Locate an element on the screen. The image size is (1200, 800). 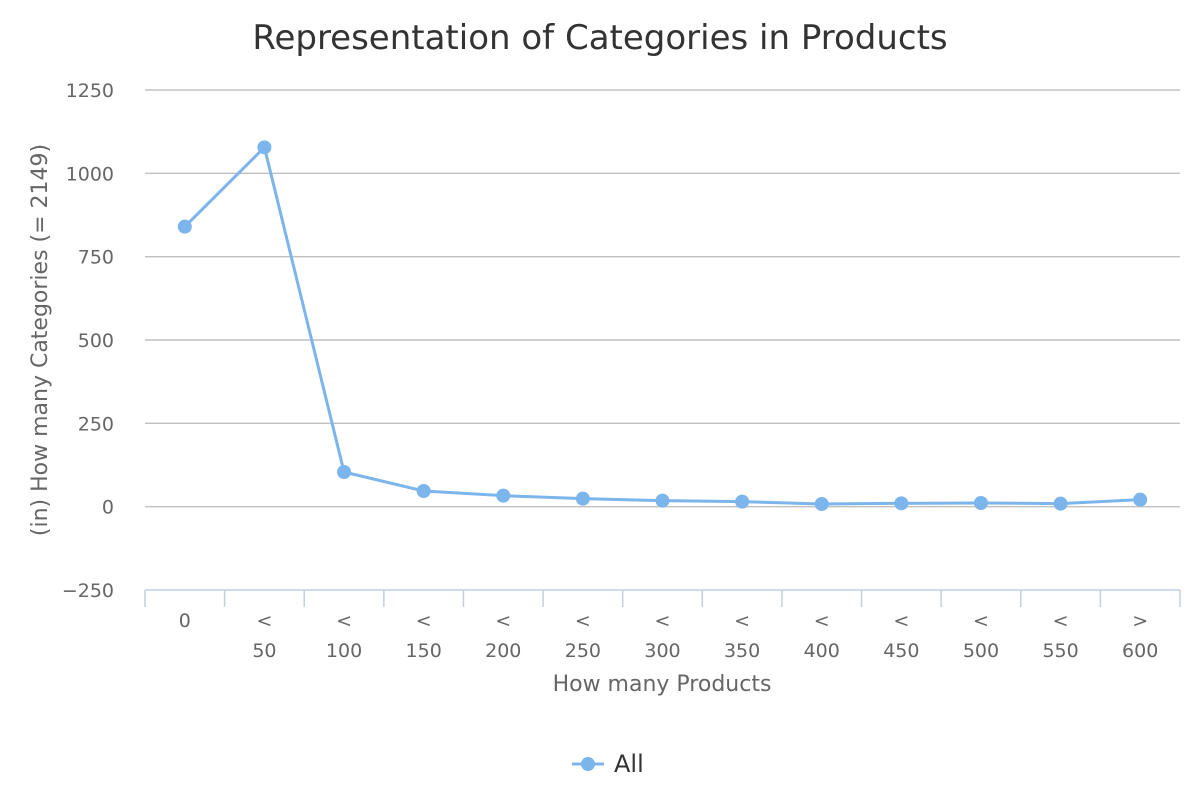
x-tick-label: <150 is located at coordinates (424, 636).